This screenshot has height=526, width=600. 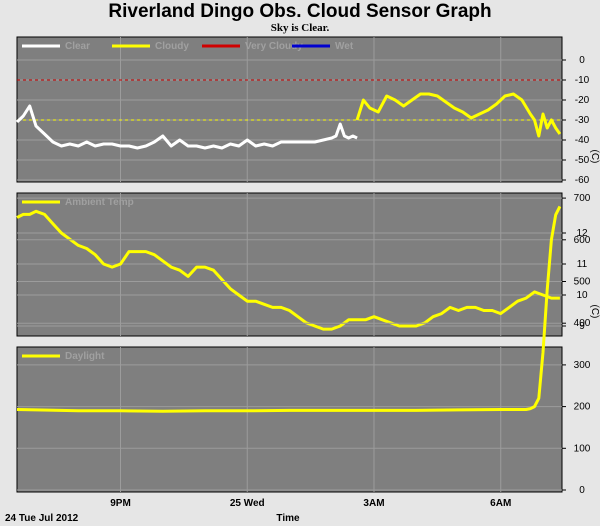 What do you see at coordinates (582, 100) in the screenshot?
I see `sky-temp-ytick-label: -20` at bounding box center [582, 100].